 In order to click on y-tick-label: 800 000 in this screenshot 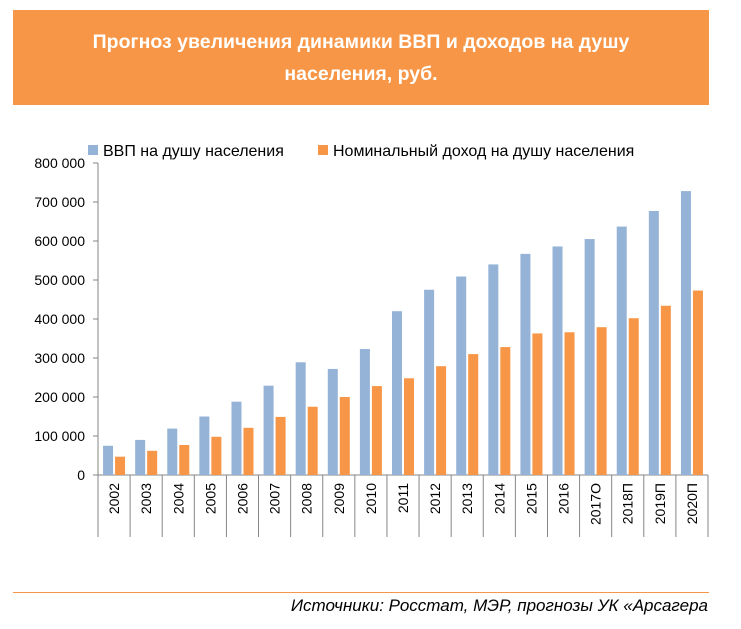, I will do `click(59, 163)`.